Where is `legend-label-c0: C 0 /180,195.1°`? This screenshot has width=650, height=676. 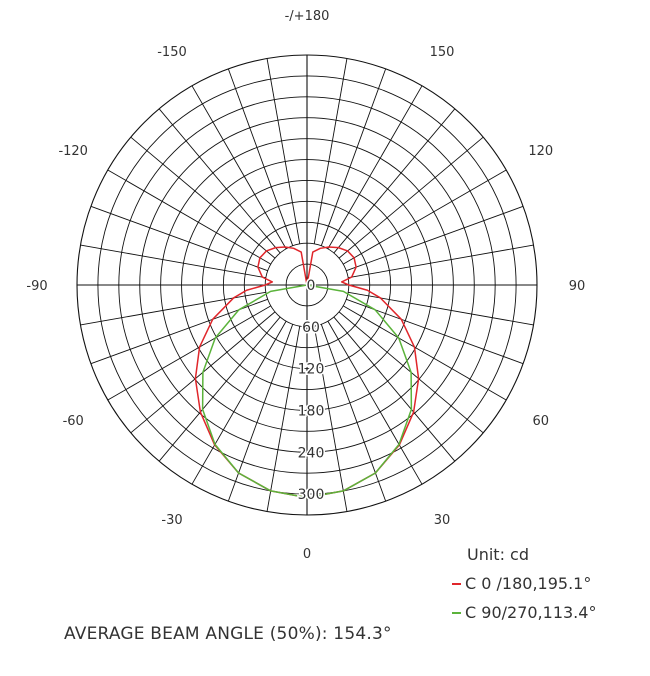
legend-label-c0: C 0 /180,195.1° is located at coordinates (528, 583).